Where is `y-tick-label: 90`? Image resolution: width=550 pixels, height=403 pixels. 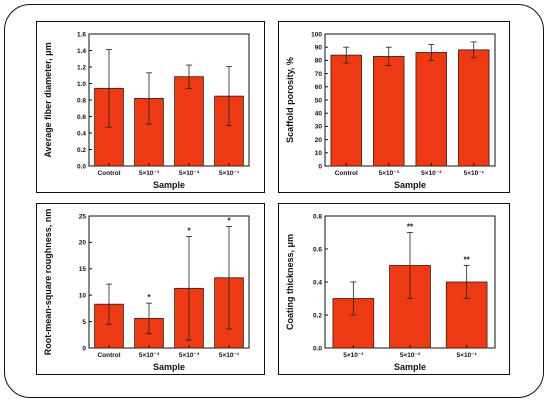
y-tick-label: 90 is located at coordinates (319, 48).